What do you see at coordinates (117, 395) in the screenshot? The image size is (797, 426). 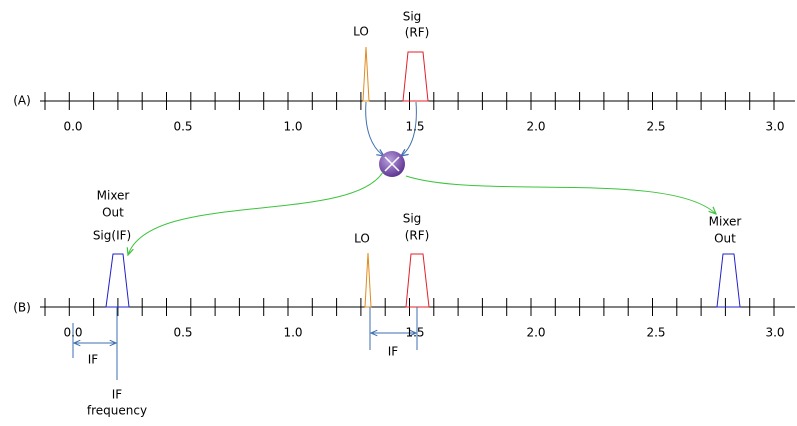 I see `if-frequency-label: IF` at bounding box center [117, 395].